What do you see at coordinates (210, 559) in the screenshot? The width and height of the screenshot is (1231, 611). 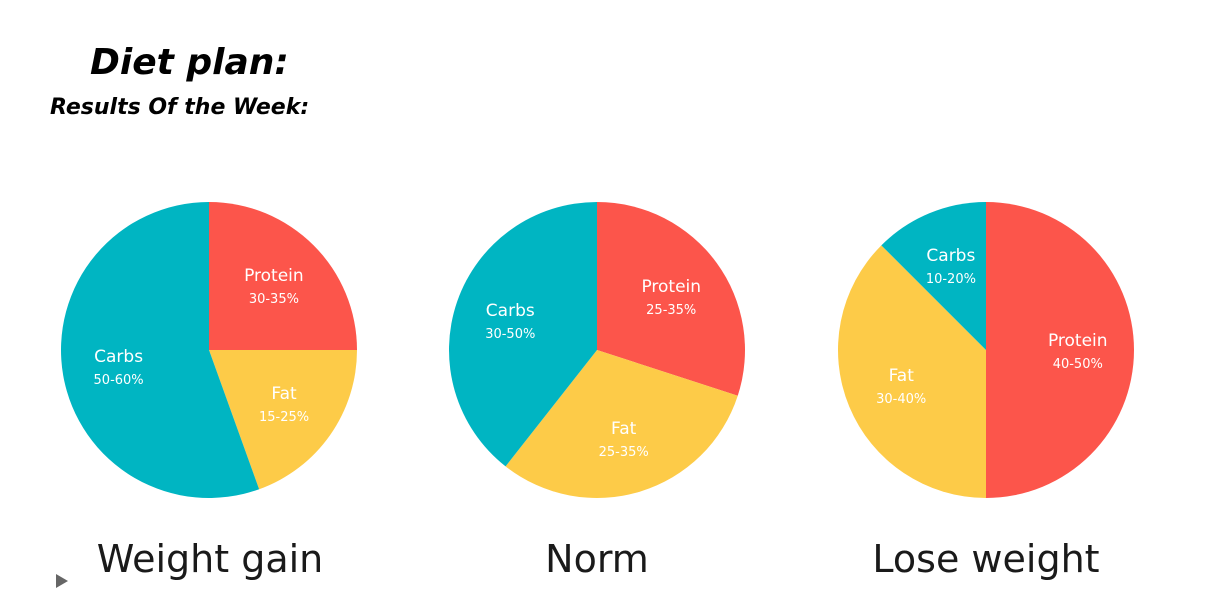 I see `chart-title-weight-gain: Weight gain` at bounding box center [210, 559].